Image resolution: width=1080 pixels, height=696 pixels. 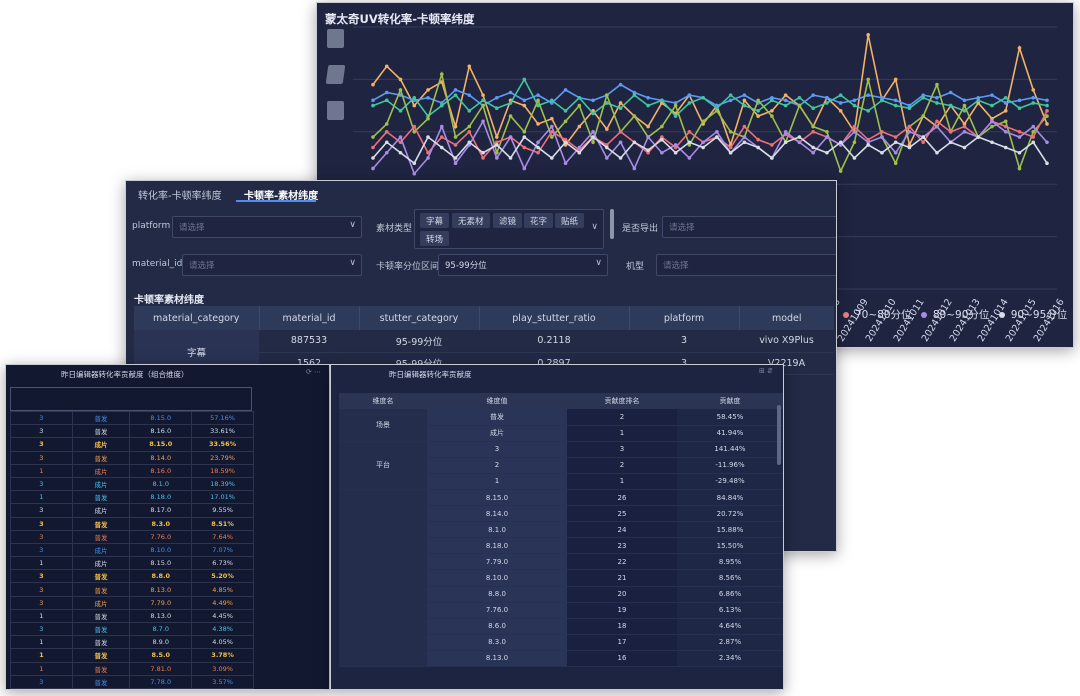 What do you see at coordinates (570, 220) in the screenshot?
I see `material-tag: 贴纸` at bounding box center [570, 220].